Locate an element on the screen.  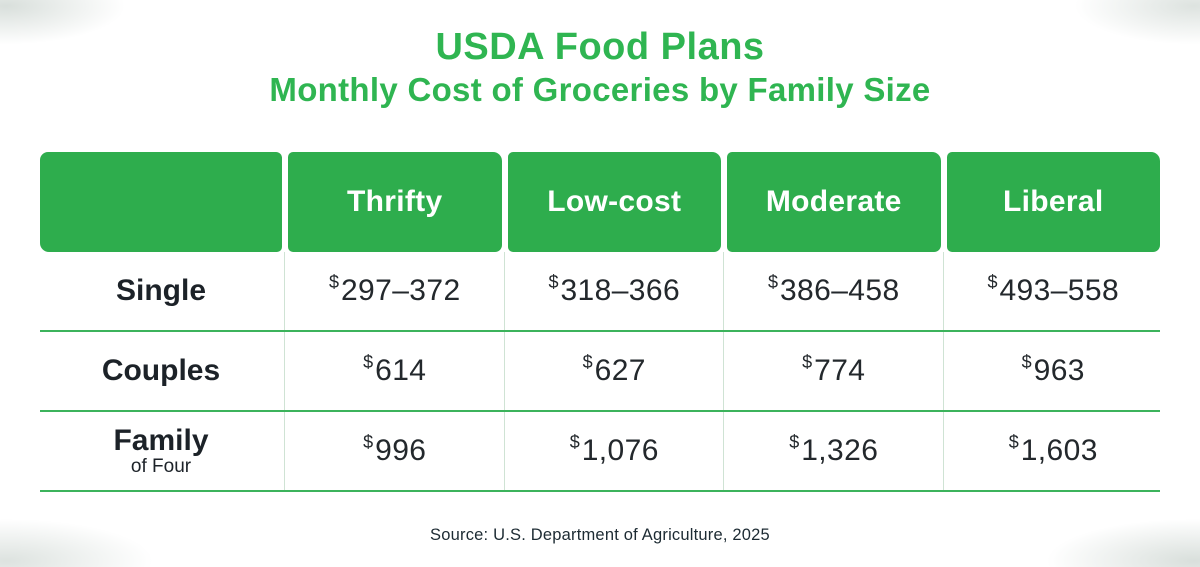
amount-text: 386–458 is located at coordinates (839, 290).